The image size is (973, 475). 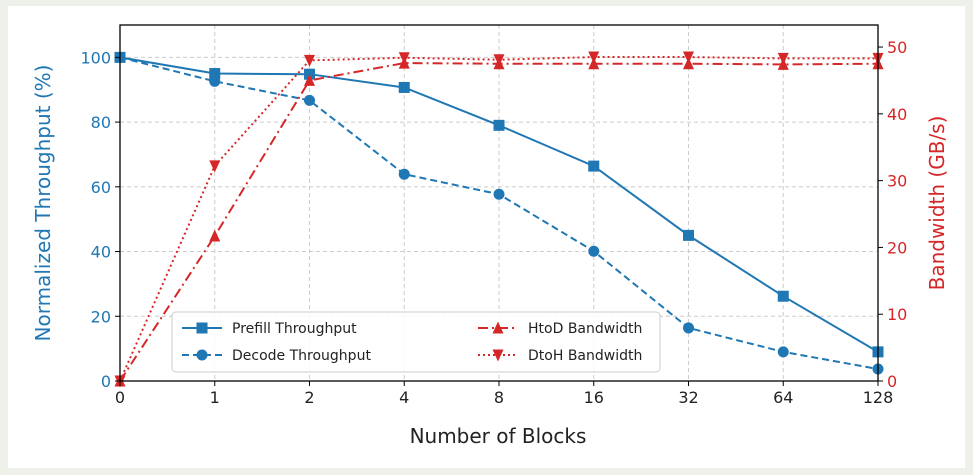 I want to click on legend-marker-htod-bandwidth, so click(x=498, y=327).